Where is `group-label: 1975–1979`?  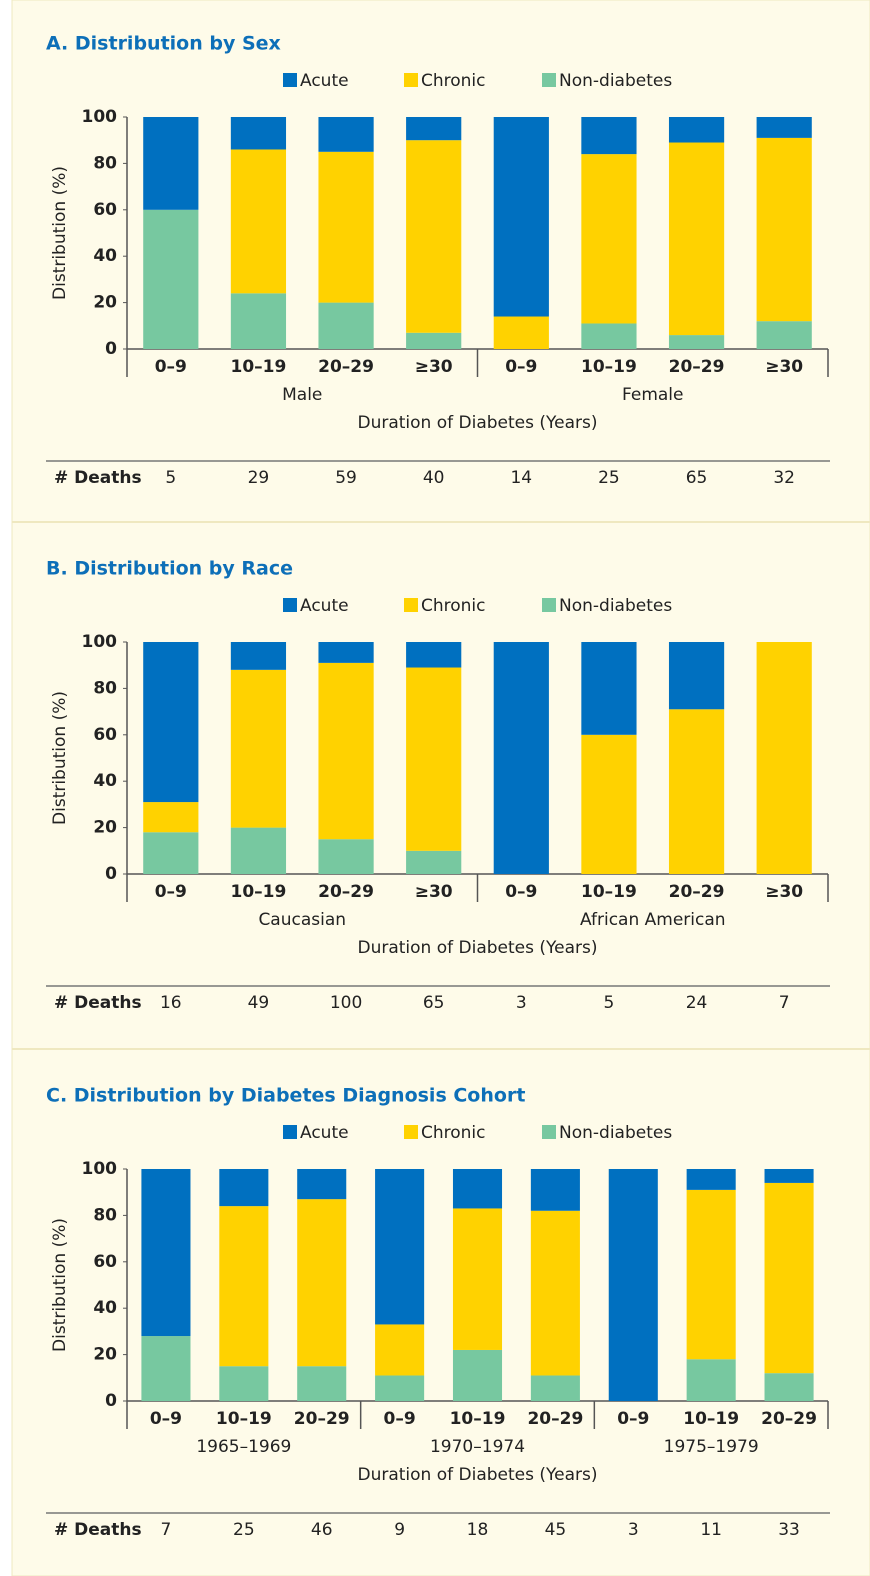
group-label: 1975–1979 is located at coordinates (711, 1447).